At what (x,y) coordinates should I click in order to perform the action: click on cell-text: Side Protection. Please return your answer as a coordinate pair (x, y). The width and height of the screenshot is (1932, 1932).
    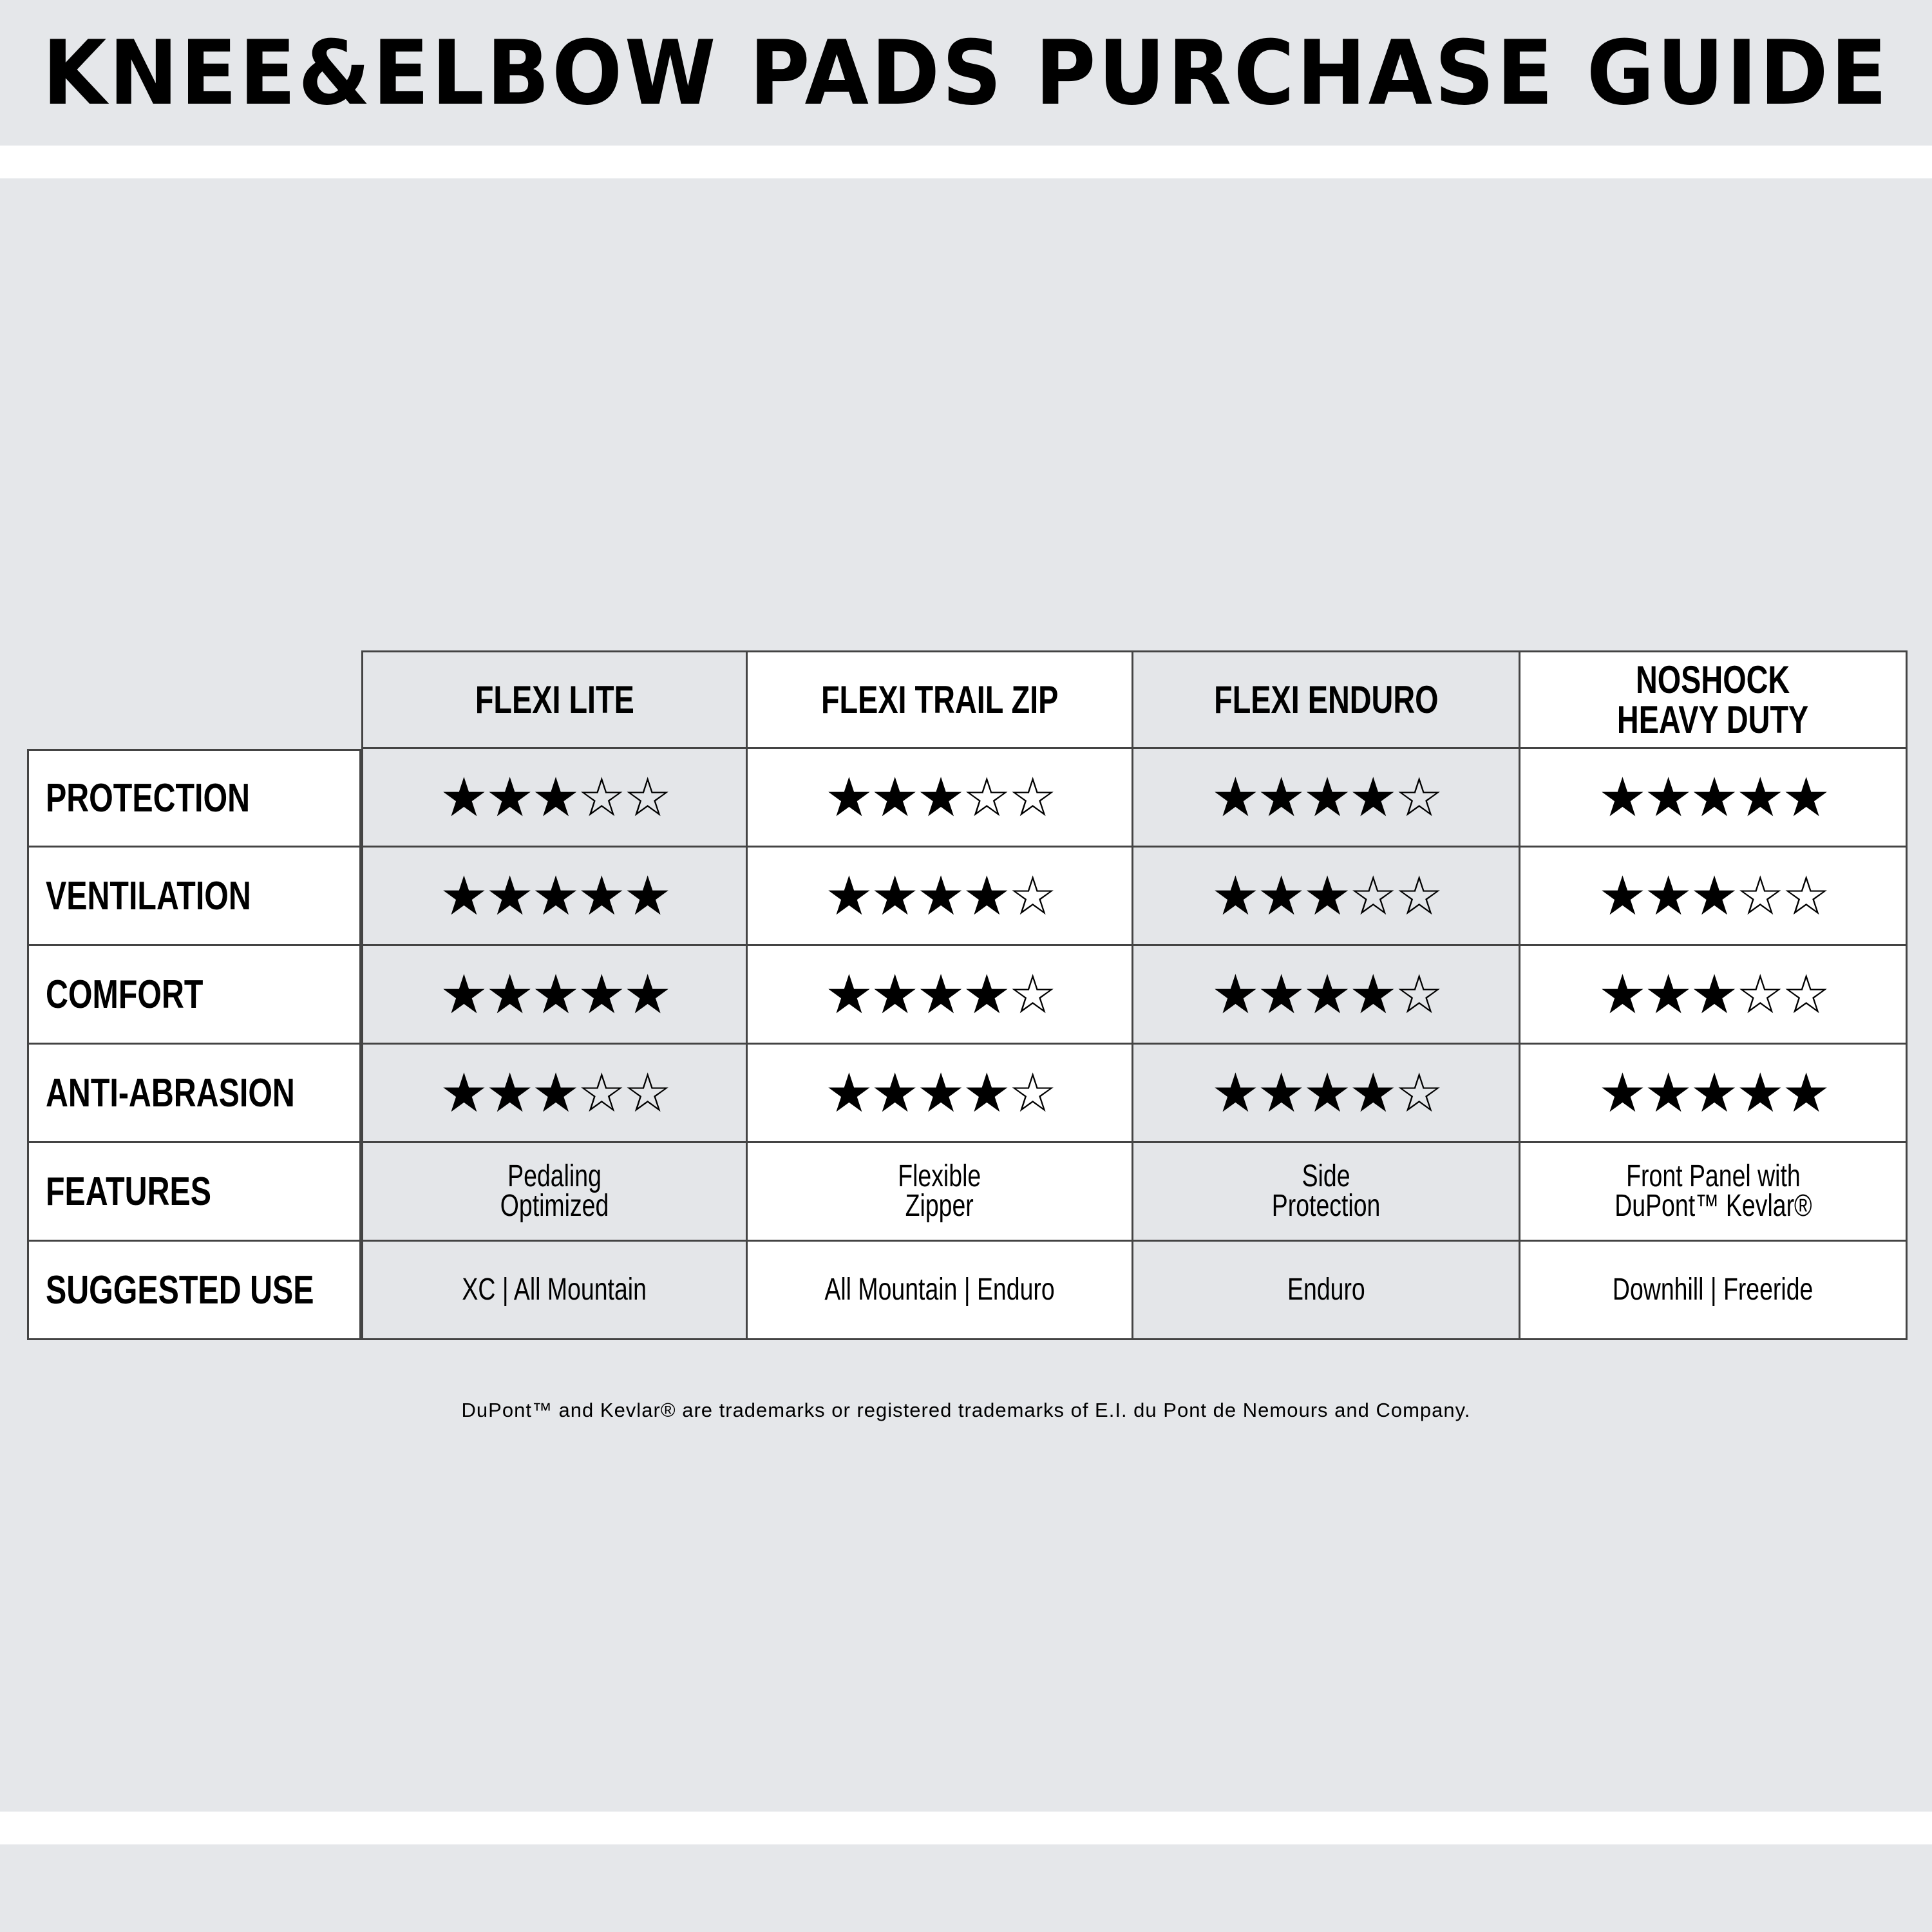
    Looking at the image, I should click on (1326, 1191).